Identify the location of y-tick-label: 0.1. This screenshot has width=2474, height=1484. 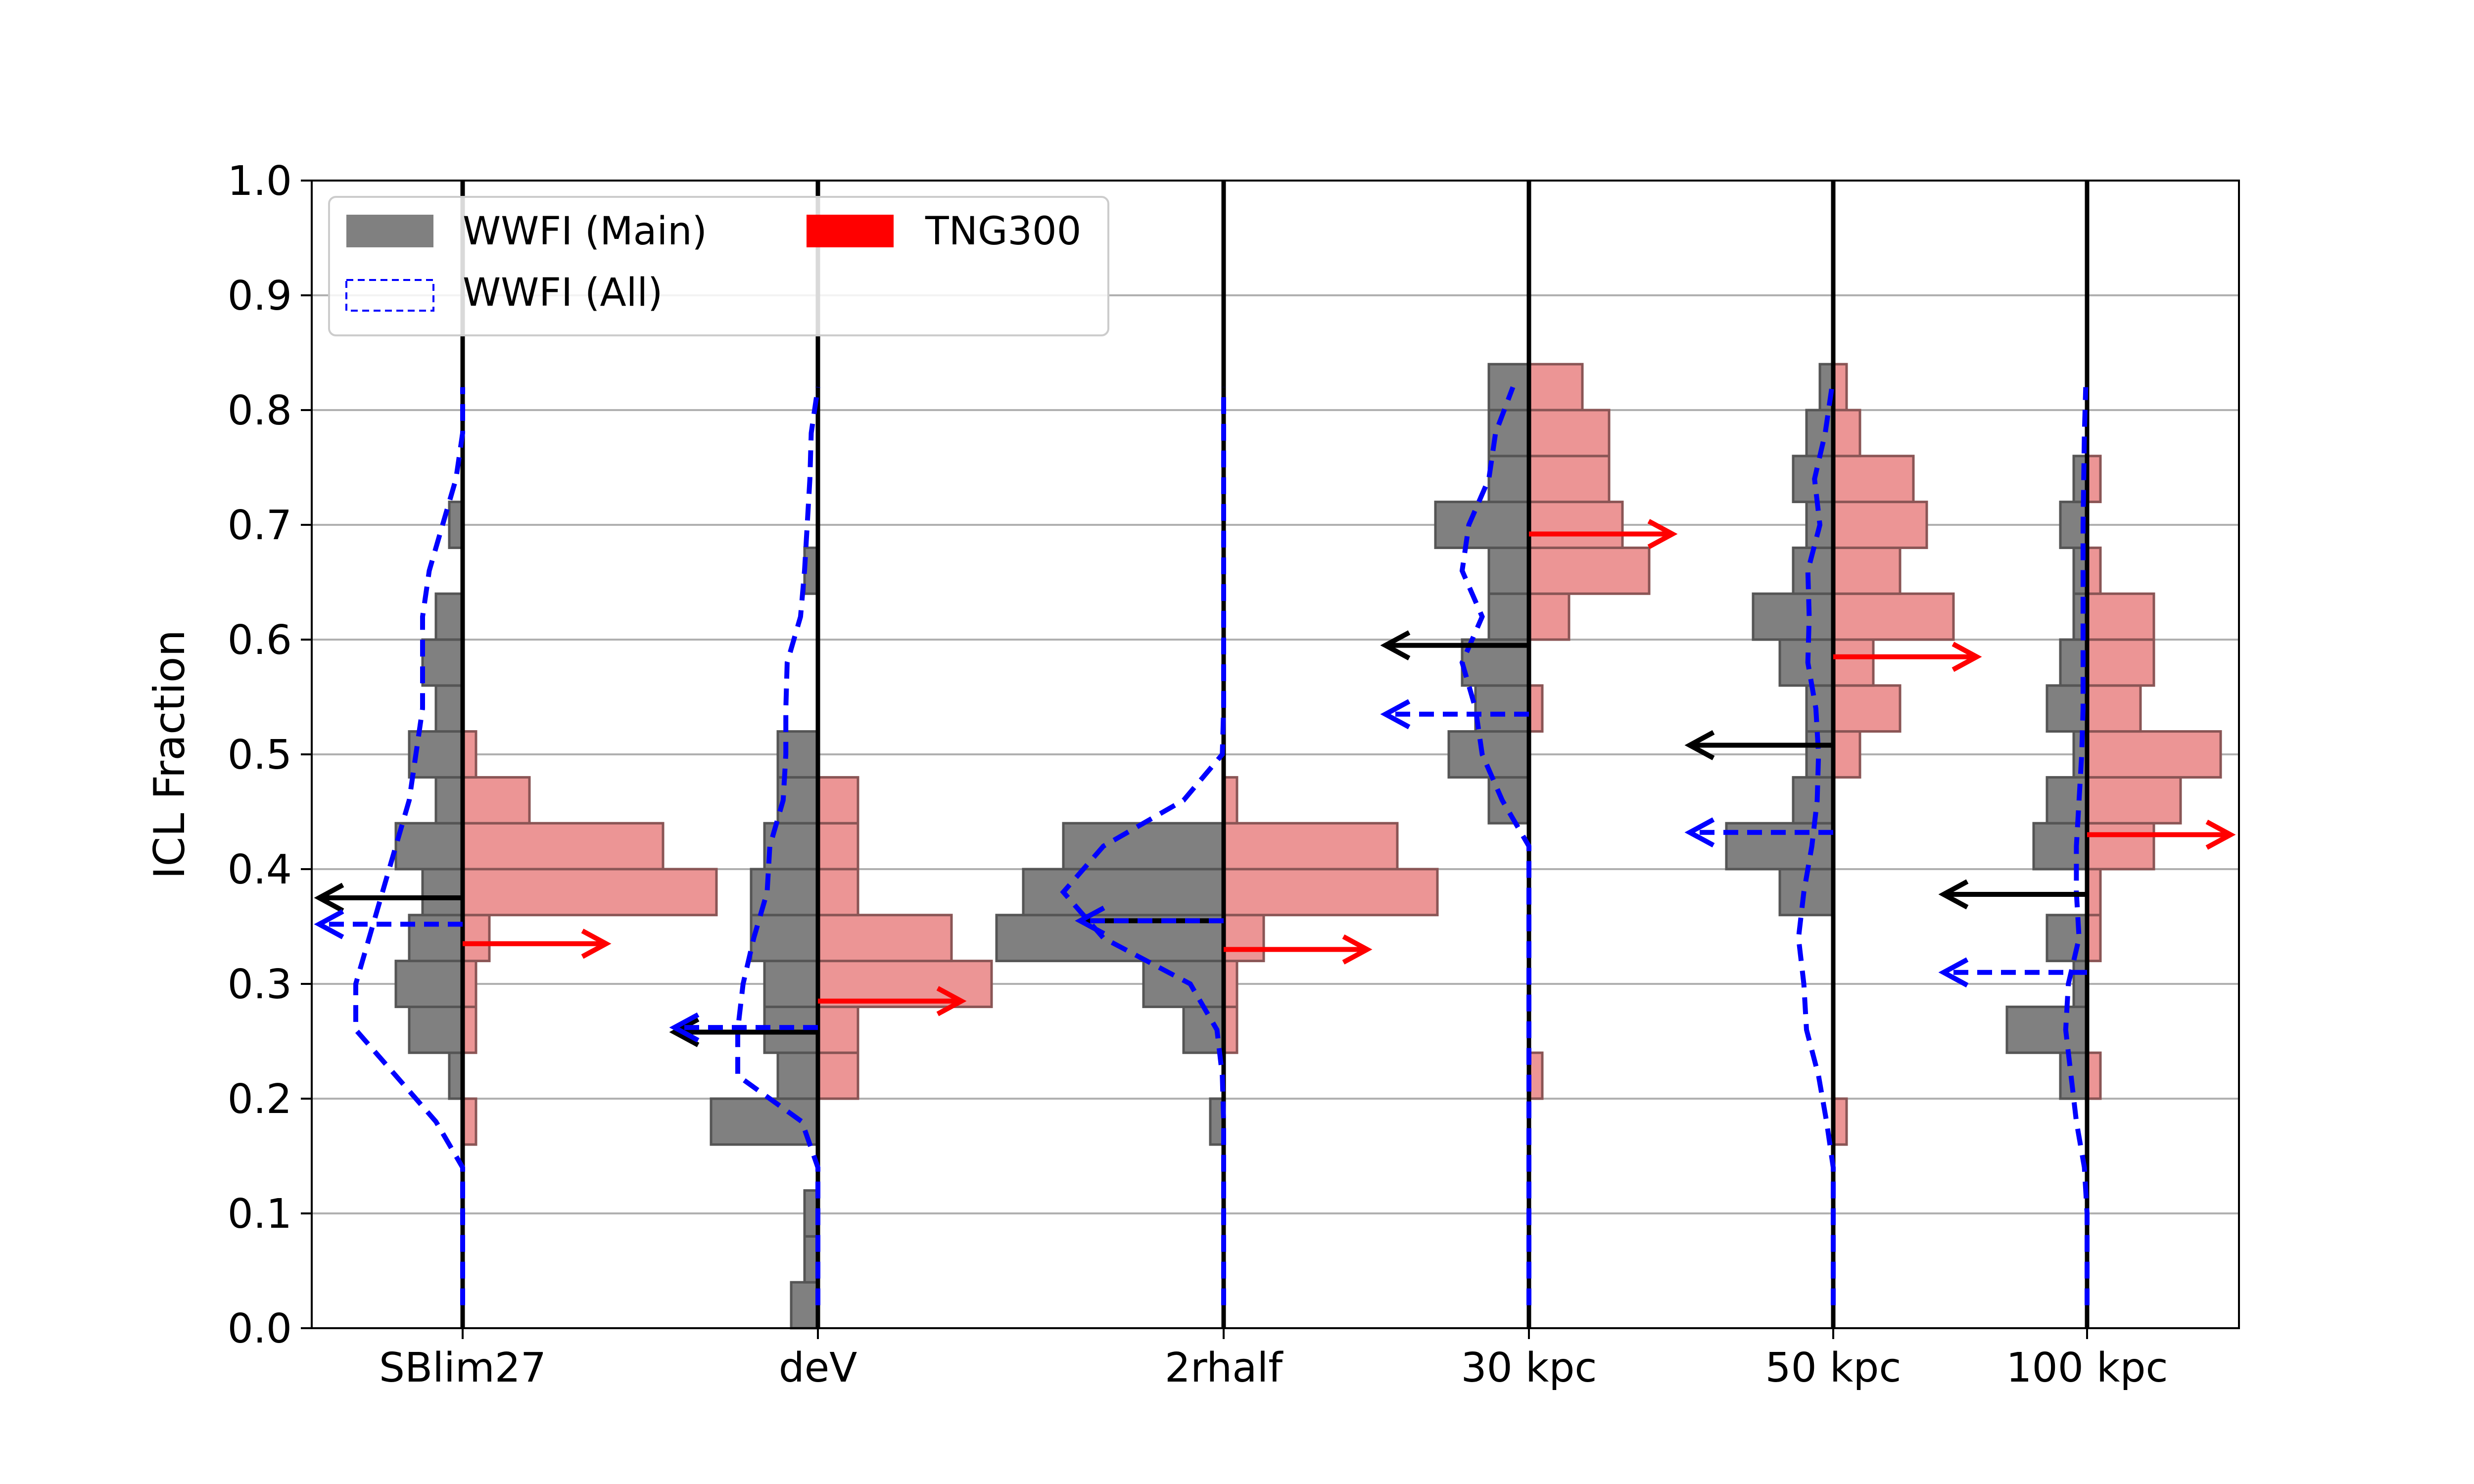
(260, 1214).